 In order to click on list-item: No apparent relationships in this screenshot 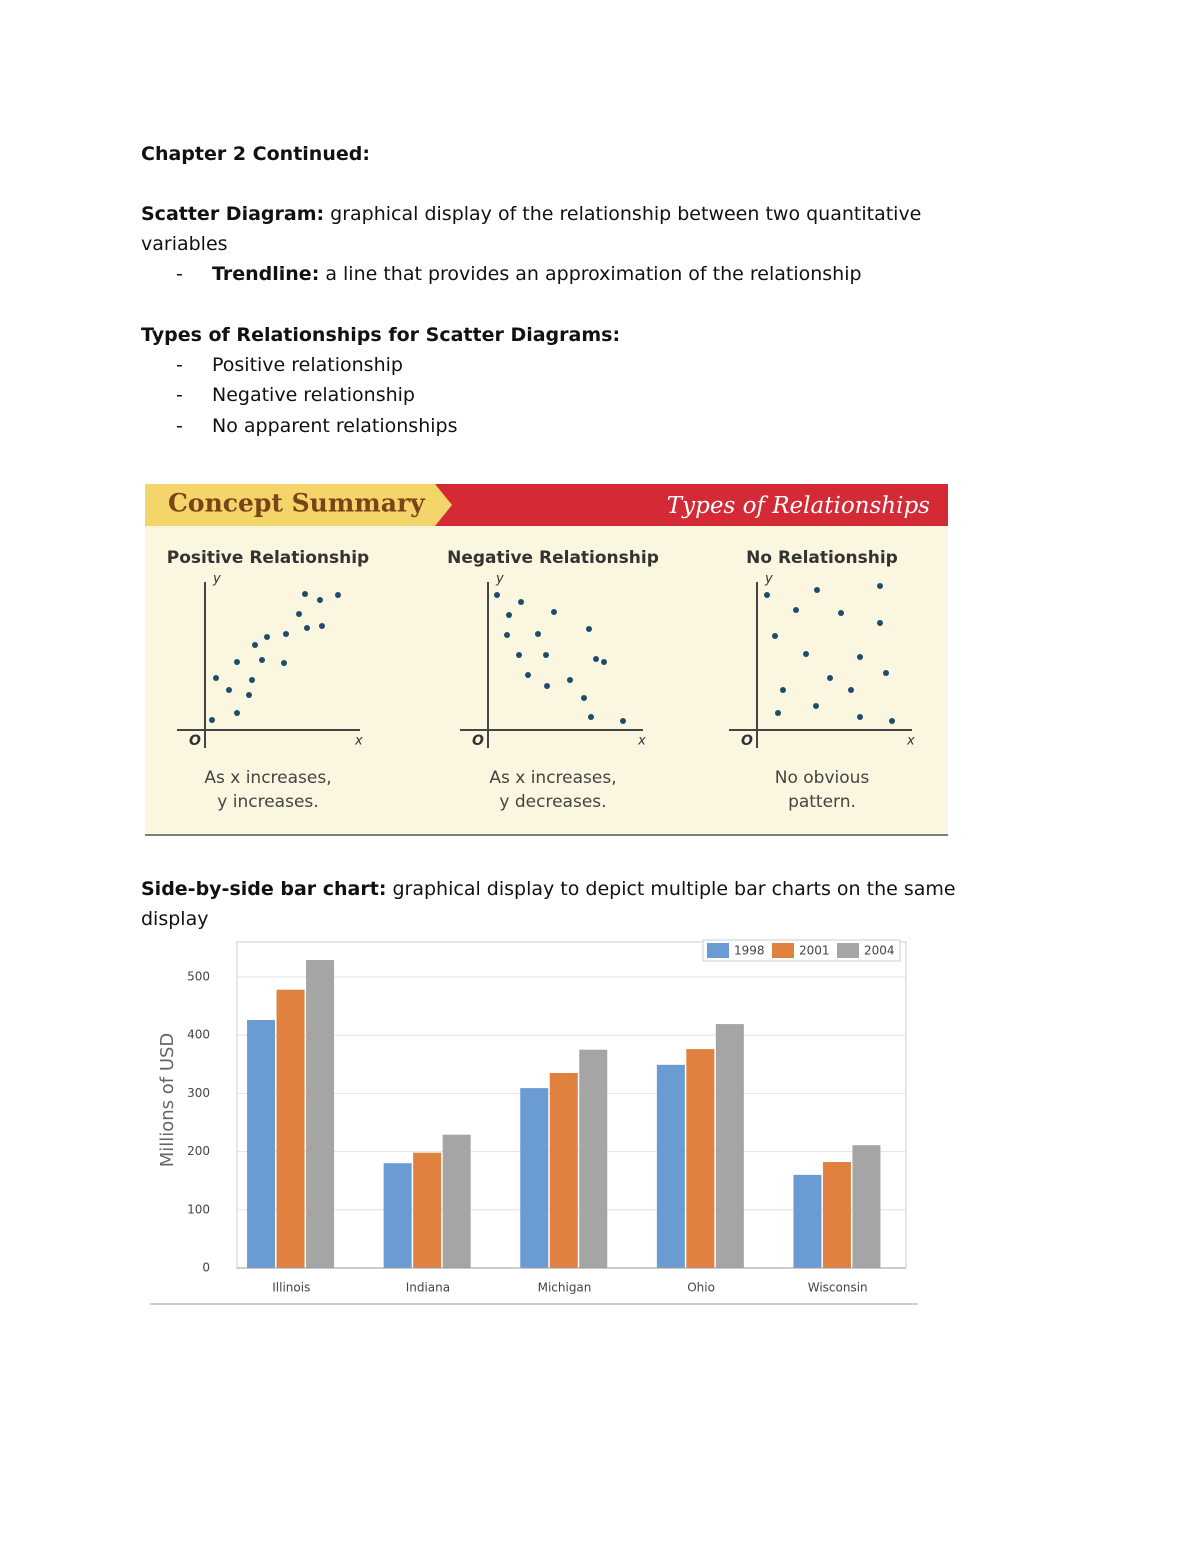, I will do `click(335, 426)`.